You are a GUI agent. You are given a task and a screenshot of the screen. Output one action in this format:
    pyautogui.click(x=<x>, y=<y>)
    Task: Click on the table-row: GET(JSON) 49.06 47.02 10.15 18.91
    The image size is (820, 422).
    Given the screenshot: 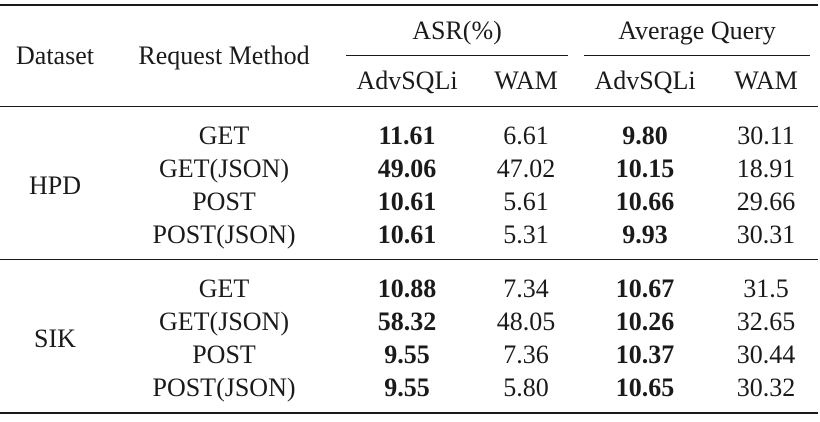 What is the action you would take?
    pyautogui.click(x=409, y=168)
    